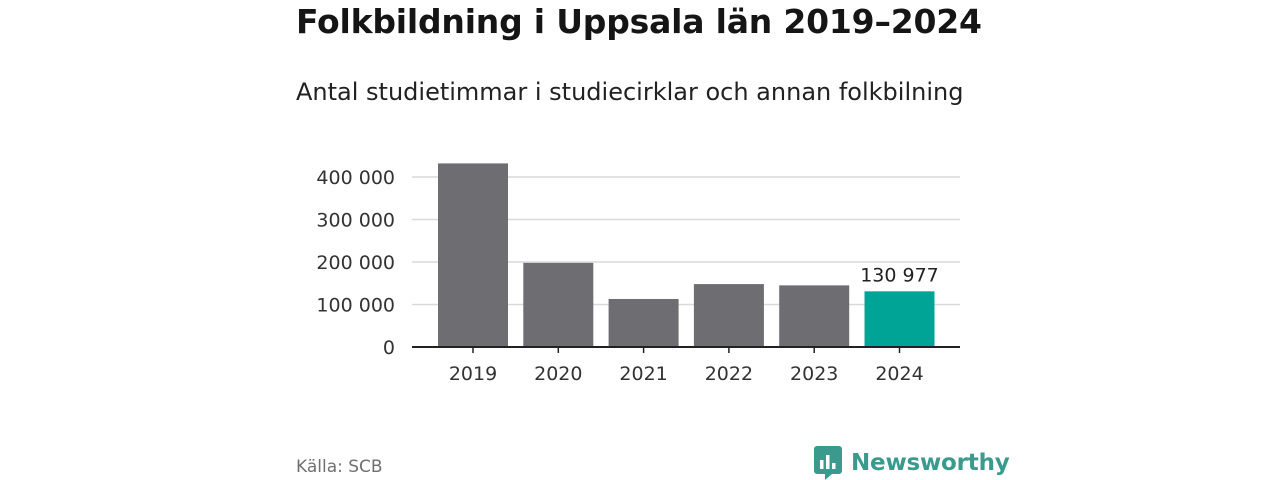 This screenshot has height=480, width=1280. What do you see at coordinates (639, 21) in the screenshot?
I see `chart-title: Folkbildning i Uppsala län 2019–2024` at bounding box center [639, 21].